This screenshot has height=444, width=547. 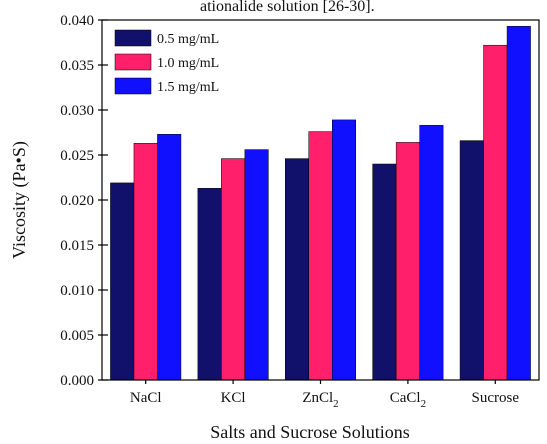 I want to click on x-tick-label-text: ZnCl, so click(x=317, y=398).